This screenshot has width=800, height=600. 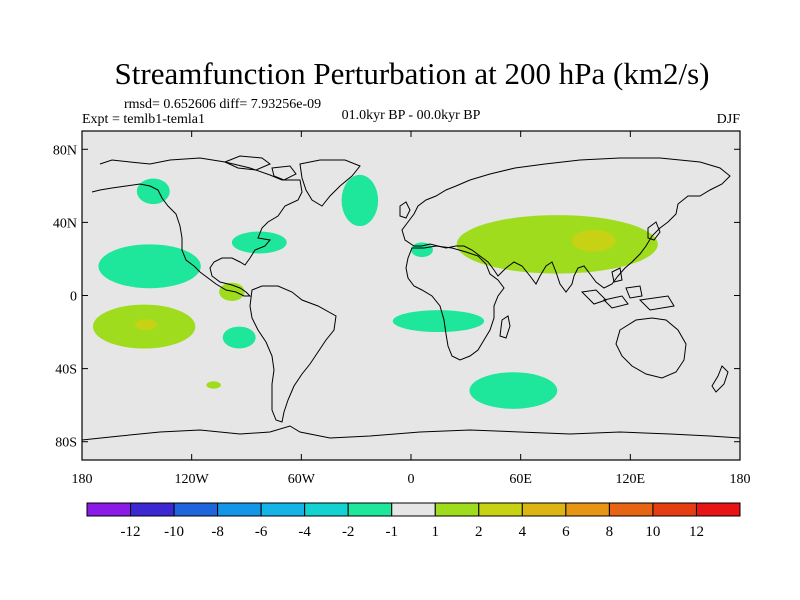 What do you see at coordinates (65, 150) in the screenshot?
I see `y-tick-label: 80N` at bounding box center [65, 150].